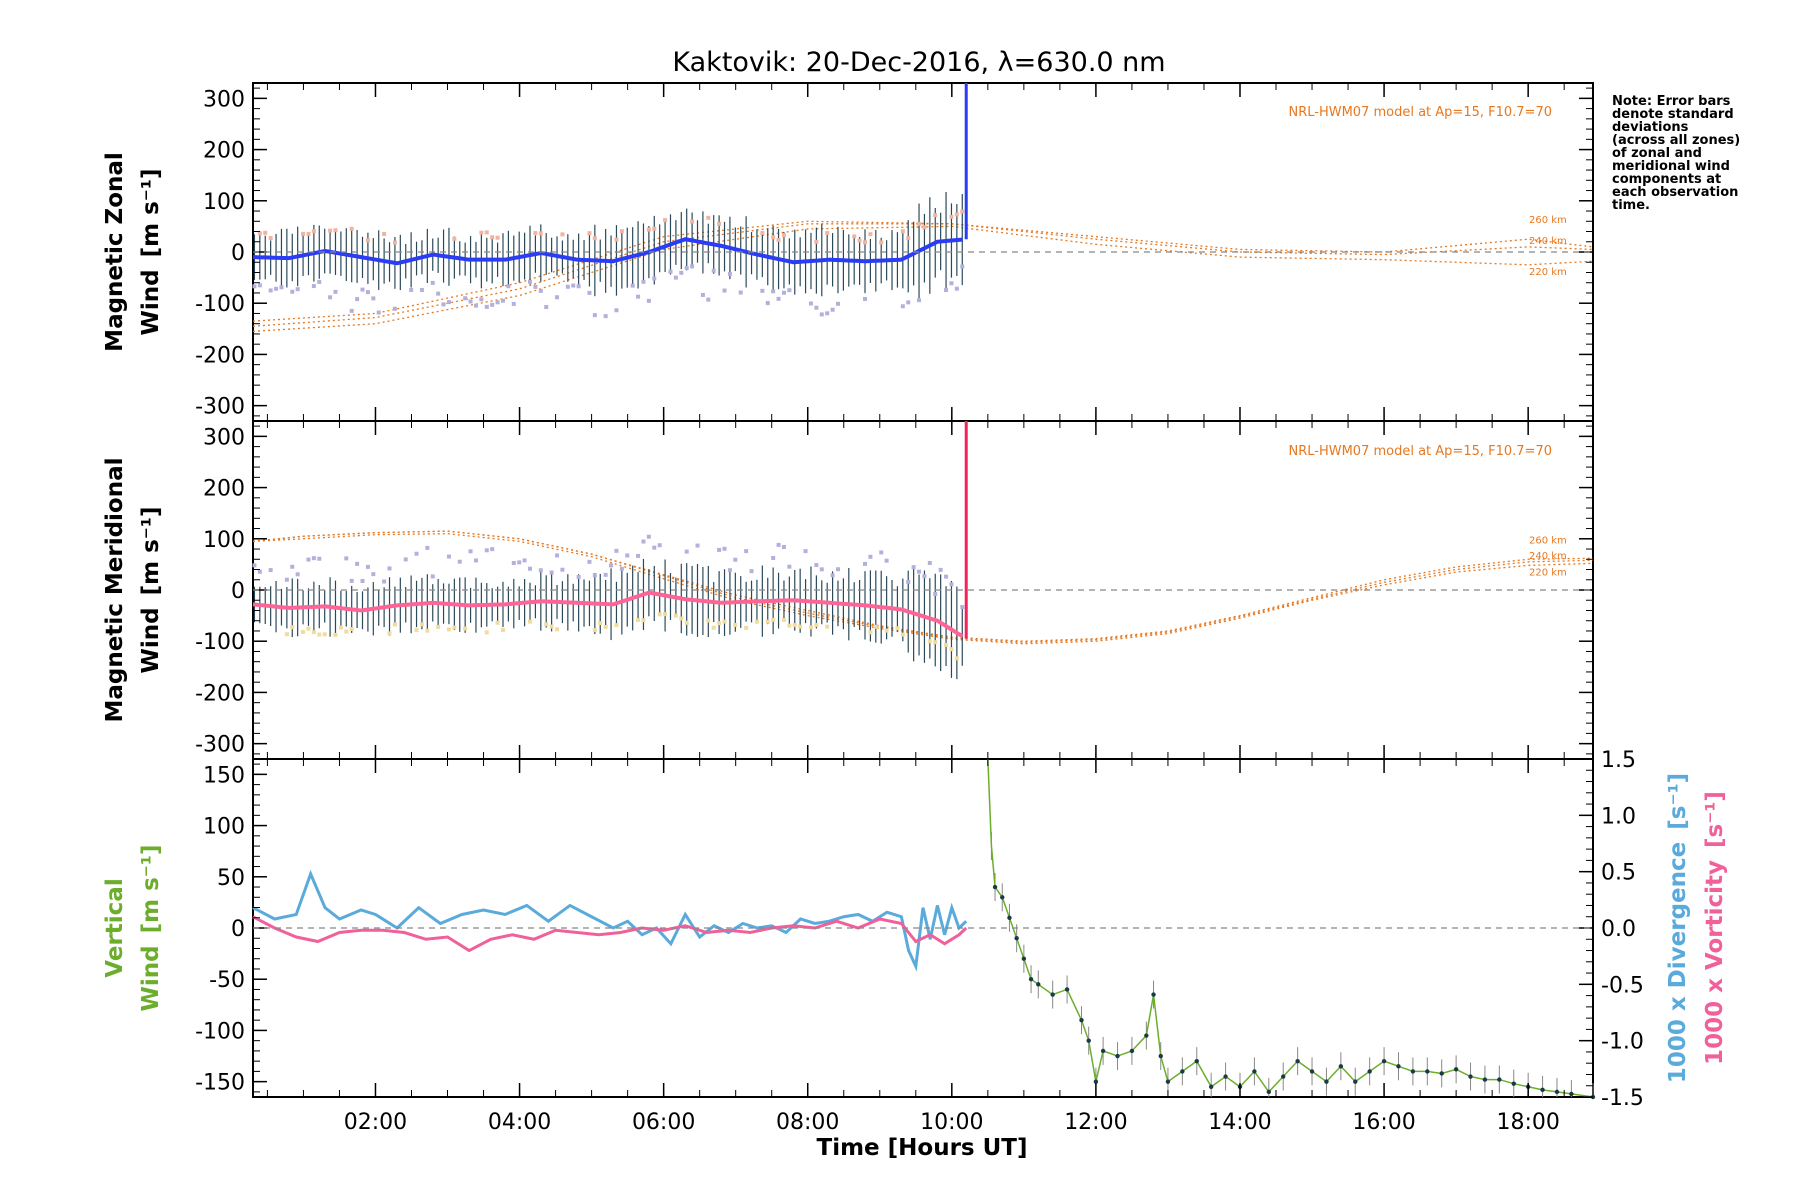 The width and height of the screenshot is (1800, 1200). Describe the element at coordinates (151, 928) in the screenshot. I see `vertical-ylabel-2: Wind [m s⁻¹]` at that location.